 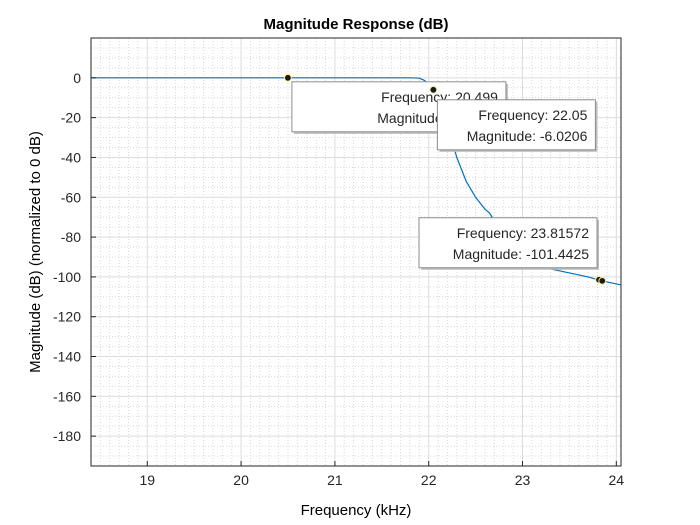 What do you see at coordinates (67, 277) in the screenshot?
I see `y-tick-label: -100` at bounding box center [67, 277].